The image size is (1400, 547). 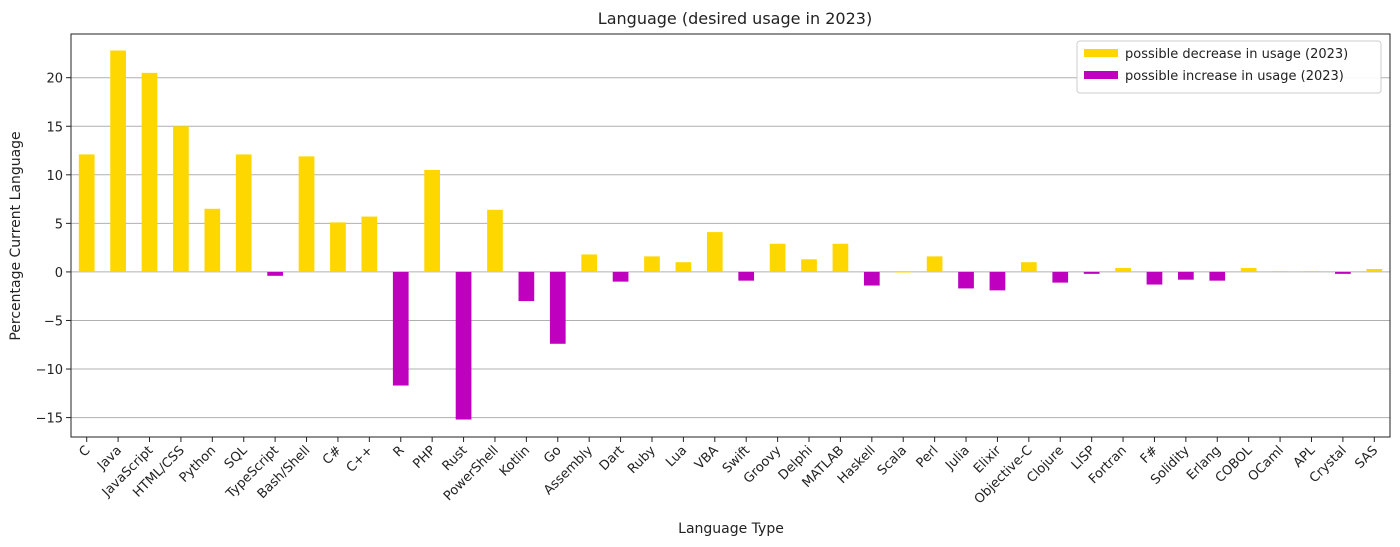 I want to click on bar-java, so click(x=118, y=161).